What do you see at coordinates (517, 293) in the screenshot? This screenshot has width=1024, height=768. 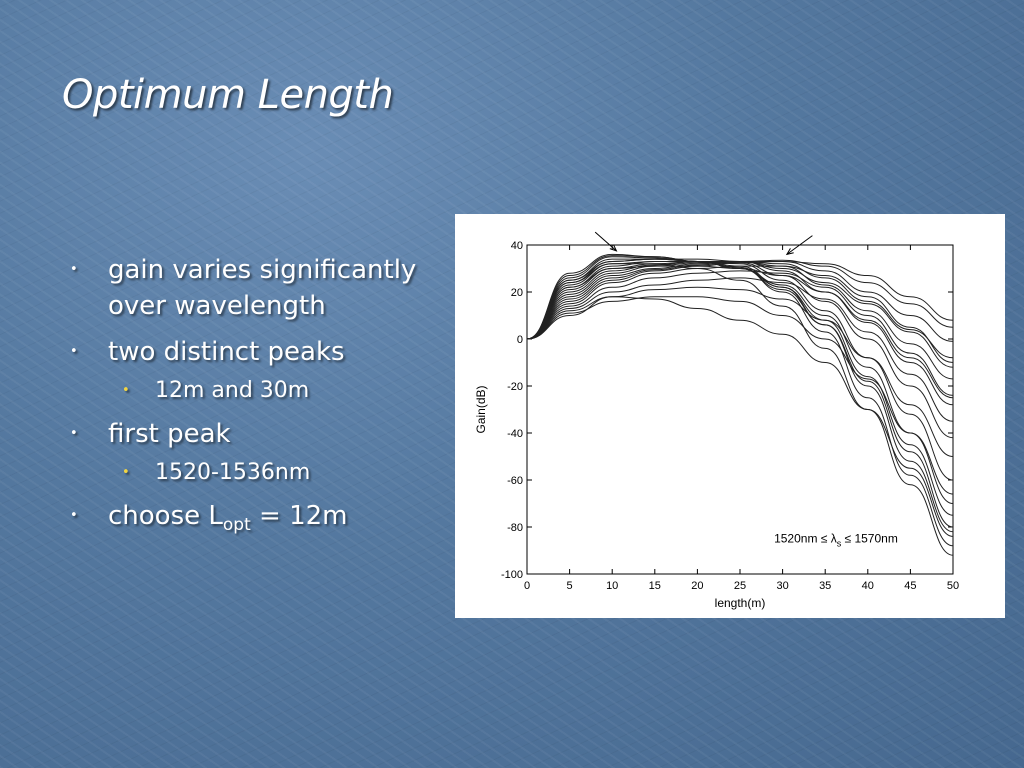 I see `y-tick-label: 20` at bounding box center [517, 293].